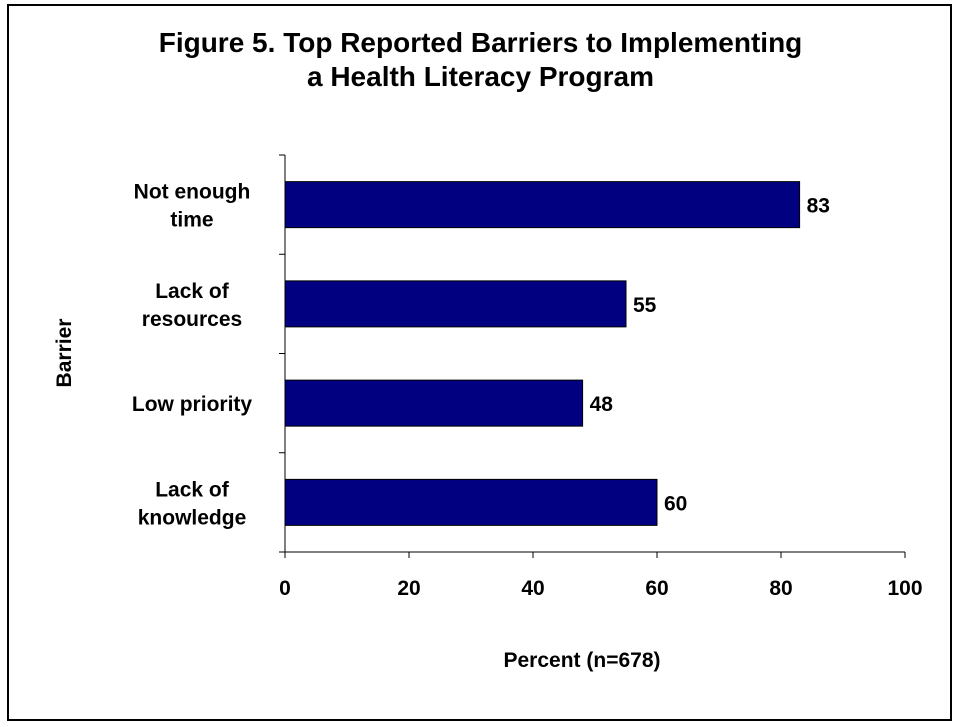 The image size is (961, 727). Describe the element at coordinates (64, 353) in the screenshot. I see `y-axis-title: Barrier` at that location.